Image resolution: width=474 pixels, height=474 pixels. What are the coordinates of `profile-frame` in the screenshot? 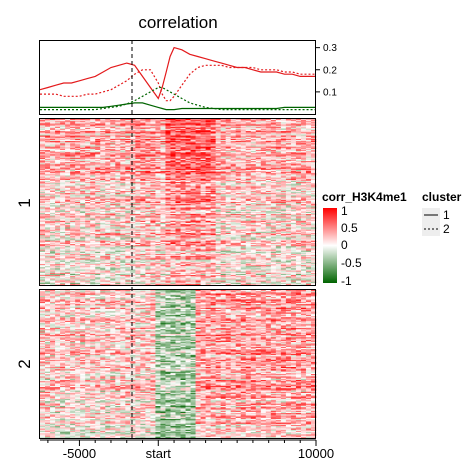 It's located at (178, 78).